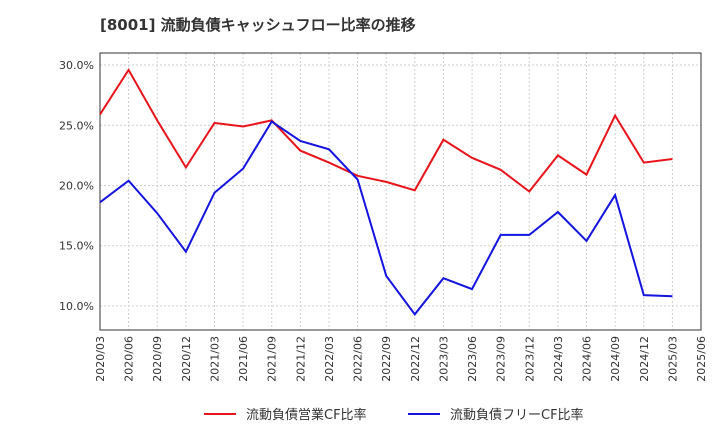 The image size is (720, 440). Describe the element at coordinates (701, 359) in the screenshot. I see `x-tick-label: 2025/06` at that location.